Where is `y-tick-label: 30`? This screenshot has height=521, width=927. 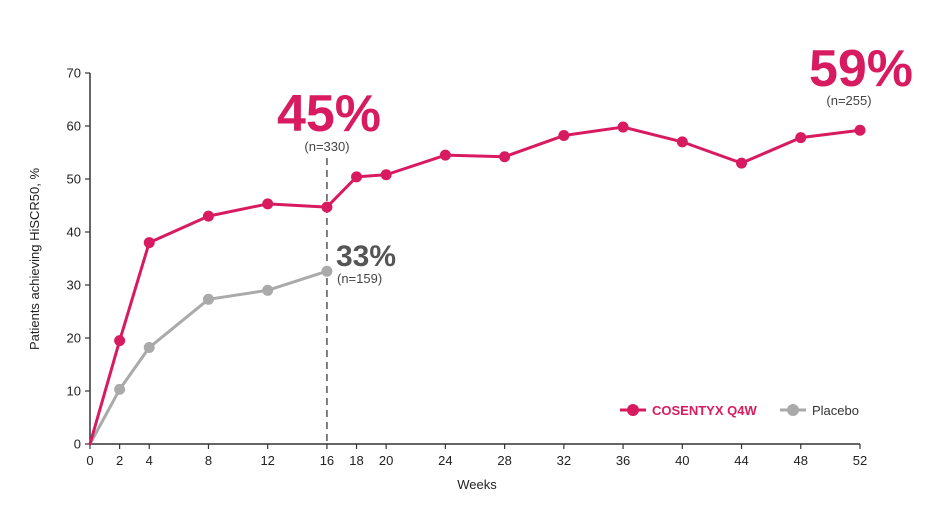
y-tick-label: 30 is located at coordinates (74, 285).